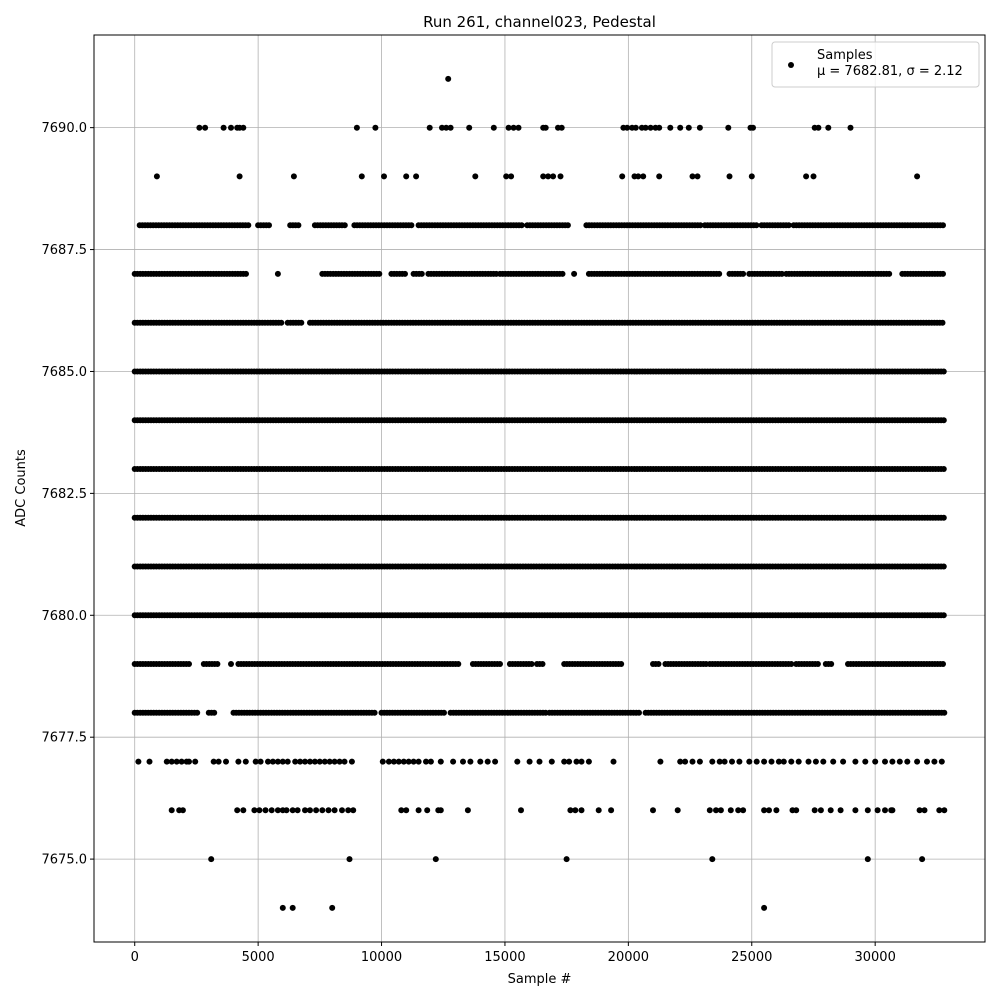  What do you see at coordinates (504, 957) in the screenshot?
I see `x-tick-label: 15000` at bounding box center [504, 957].